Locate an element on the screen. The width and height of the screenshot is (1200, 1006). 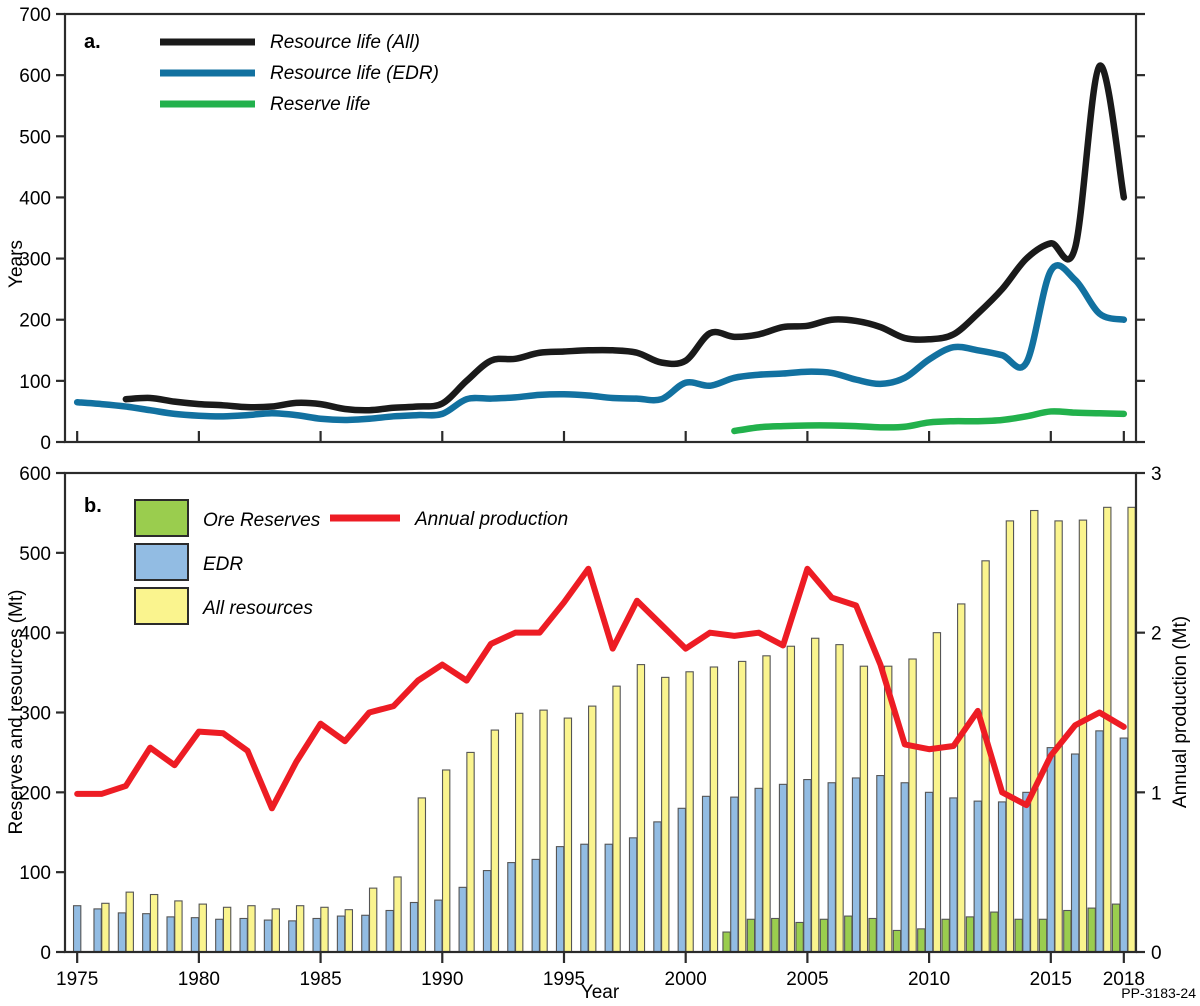
panel-b-x-axis-ticks: 1975 1980 1985 1990 1995 2000 2005 2010 2015 2018 is located at coordinates (600, 971).